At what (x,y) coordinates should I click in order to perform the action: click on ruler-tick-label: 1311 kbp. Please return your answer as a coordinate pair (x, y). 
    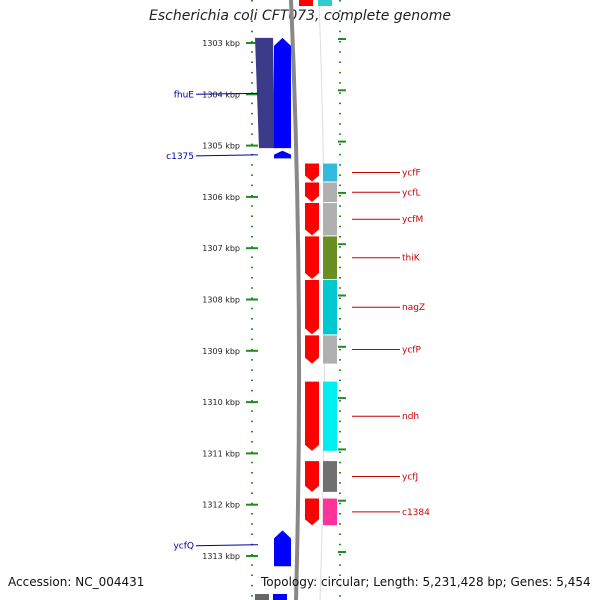
    Looking at the image, I should click on (221, 453).